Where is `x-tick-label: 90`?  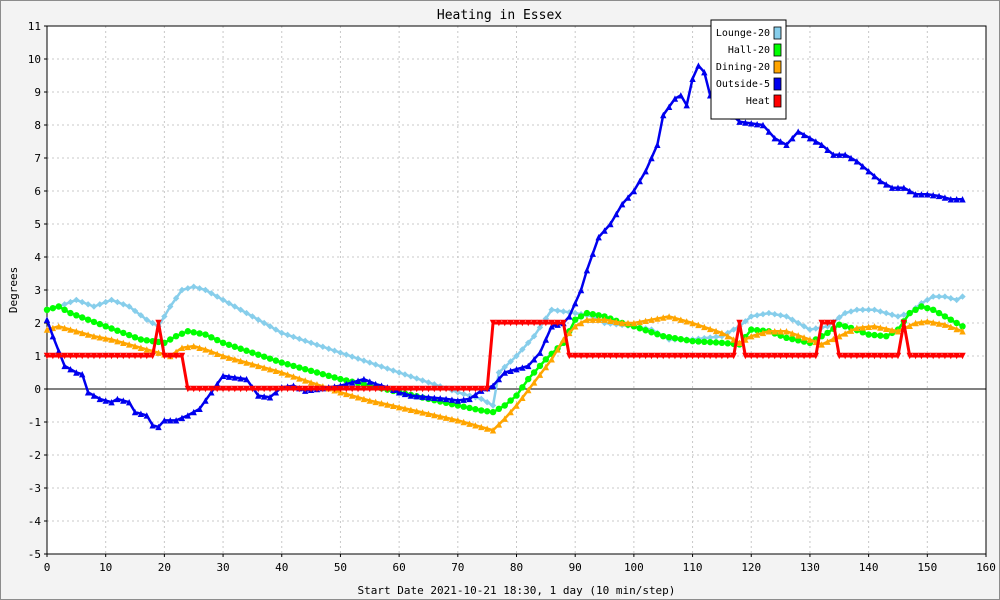
x-tick-label: 90 is located at coordinates (575, 567).